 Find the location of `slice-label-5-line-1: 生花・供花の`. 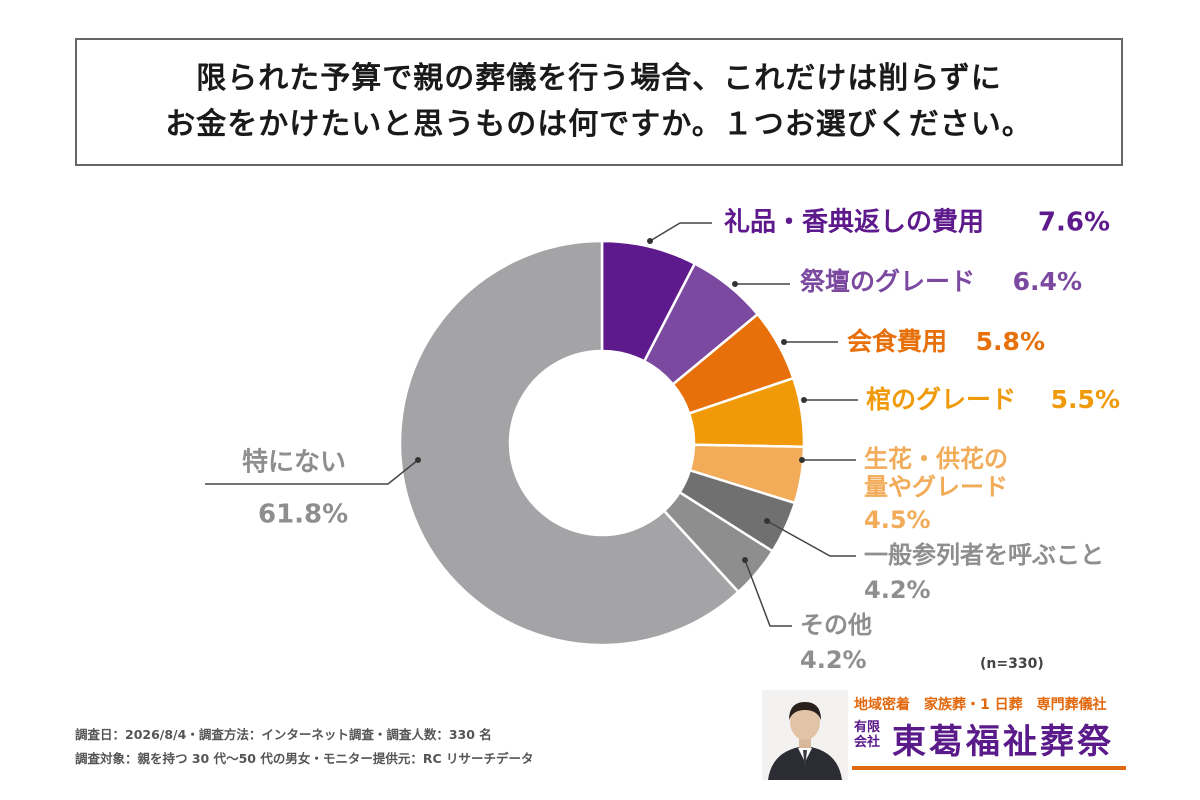

slice-label-5-line-1: 生花・供花の is located at coordinates (936, 459).